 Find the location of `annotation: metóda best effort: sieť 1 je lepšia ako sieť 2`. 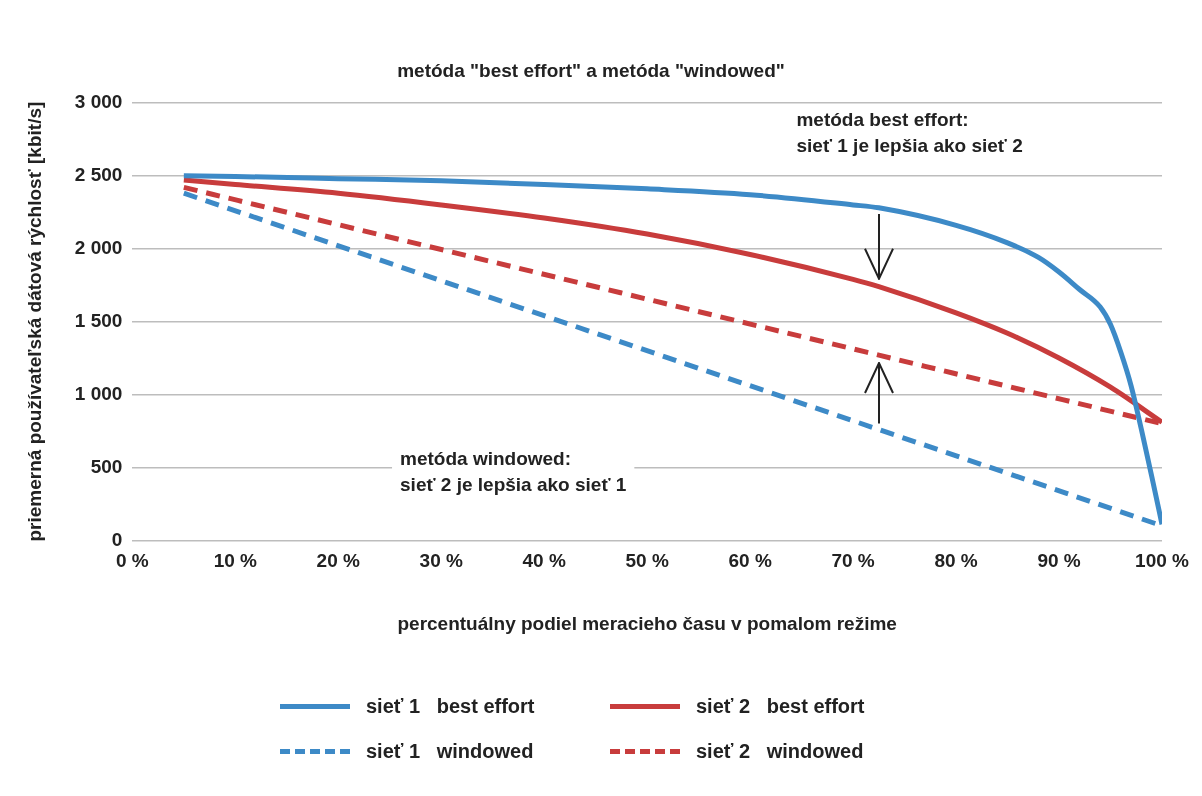

annotation: metóda best effort: sieť 1 je lepšia ako sieť 2 is located at coordinates (909, 132).